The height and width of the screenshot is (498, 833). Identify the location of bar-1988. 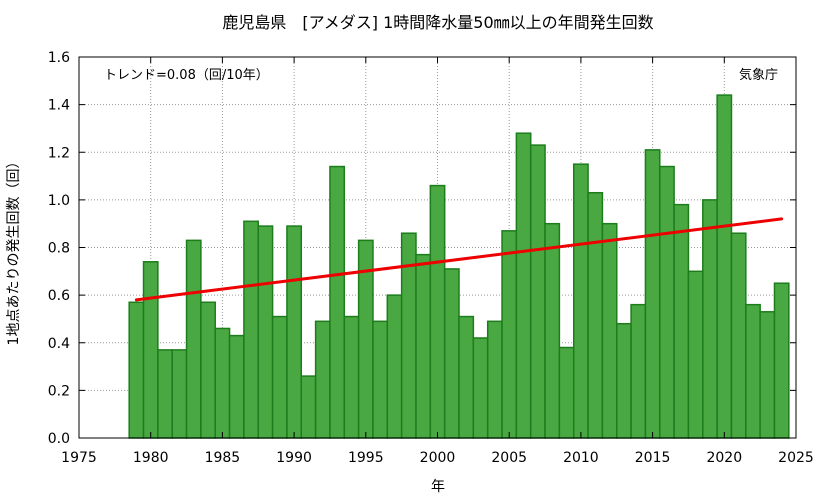
(265, 332).